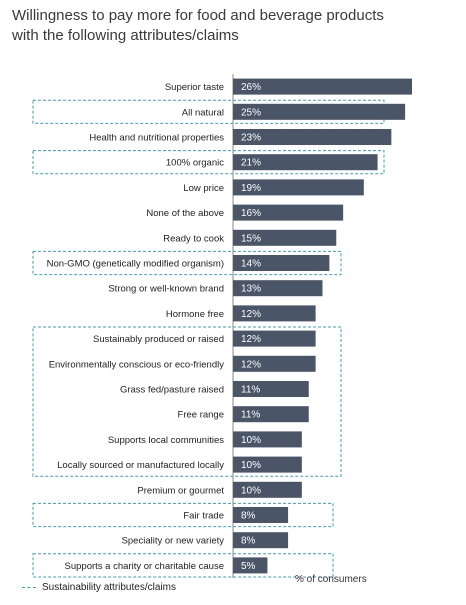 The width and height of the screenshot is (466, 605). I want to click on chart-title-line-2: with the following attributes/claims, so click(125, 35).